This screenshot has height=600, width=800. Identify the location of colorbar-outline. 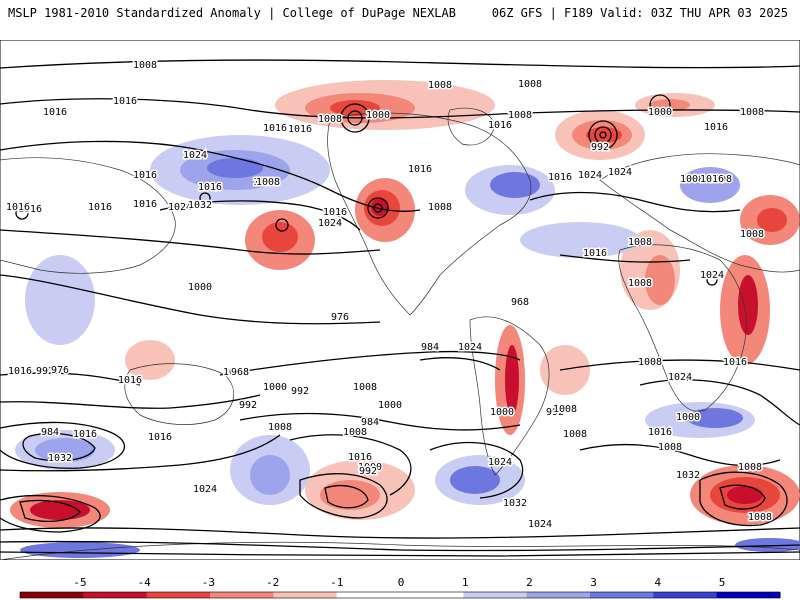
(400, 595).